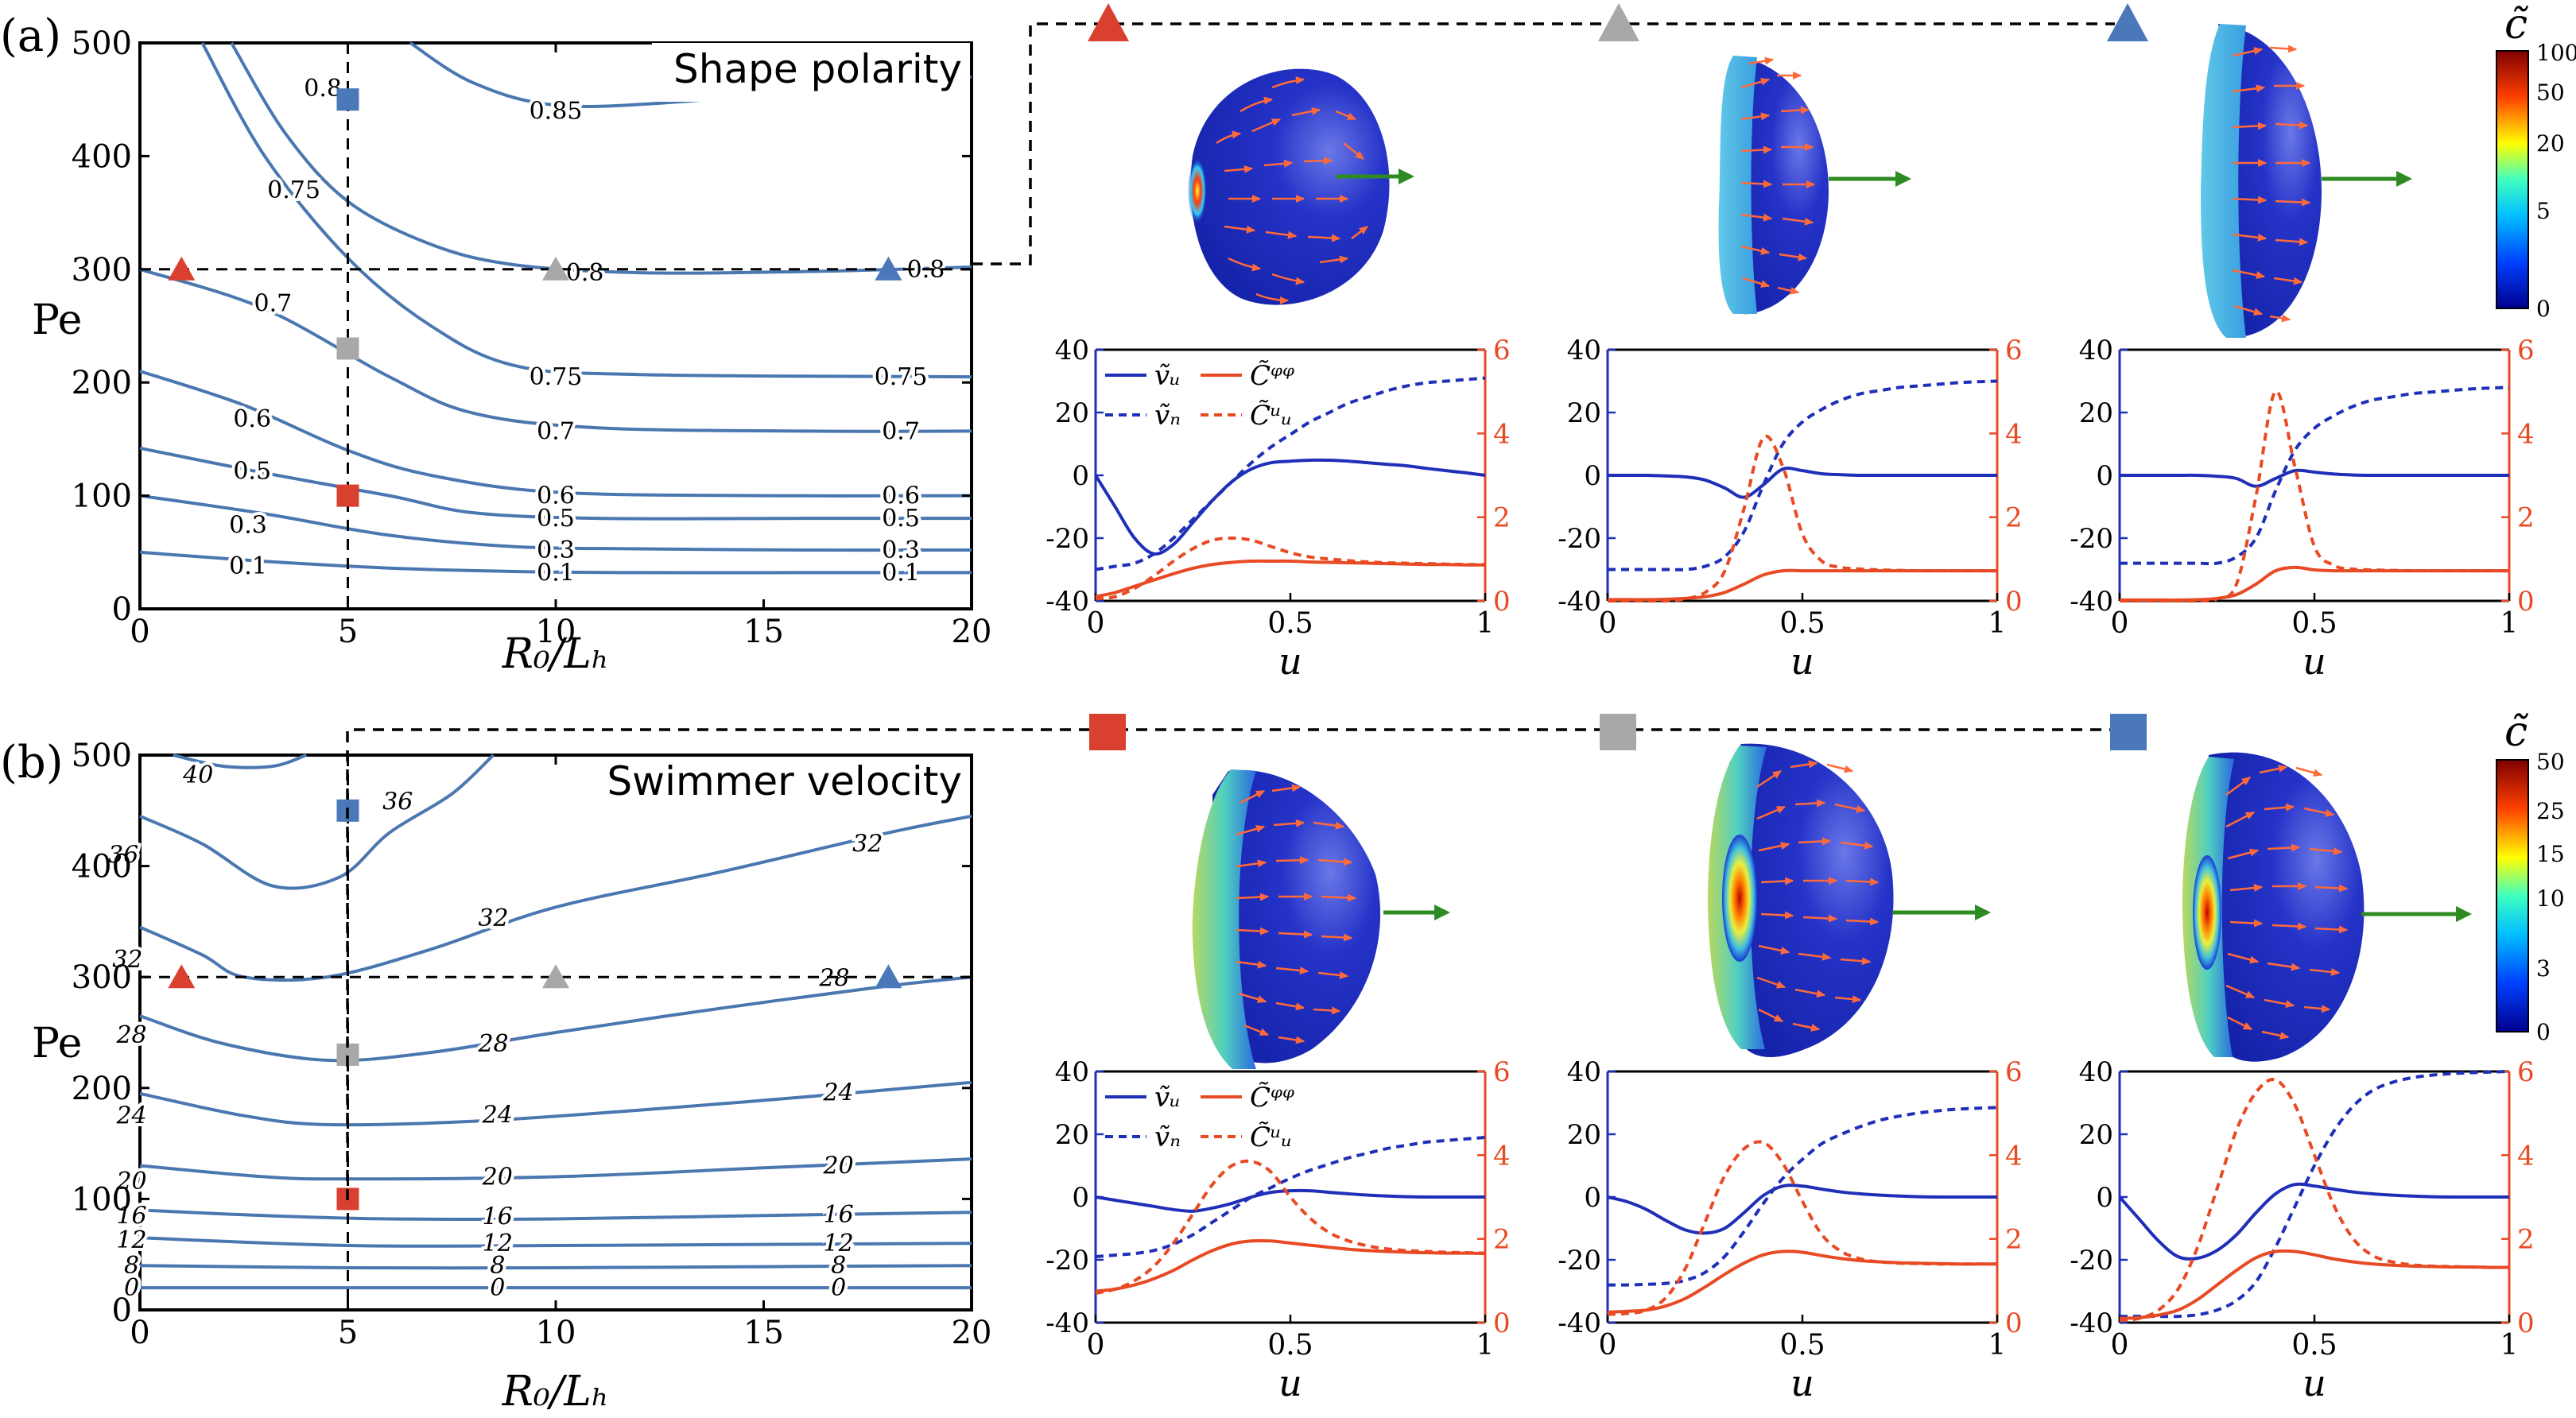 The height and width of the screenshot is (1418, 2576). I want to click on contour-lines, so click(555, 1022).